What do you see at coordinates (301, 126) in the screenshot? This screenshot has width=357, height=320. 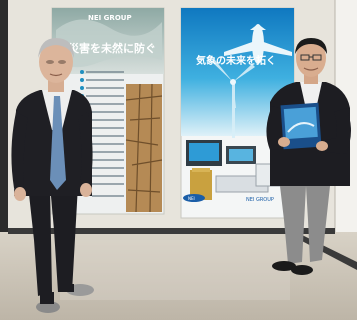 I see `booklet` at bounding box center [301, 126].